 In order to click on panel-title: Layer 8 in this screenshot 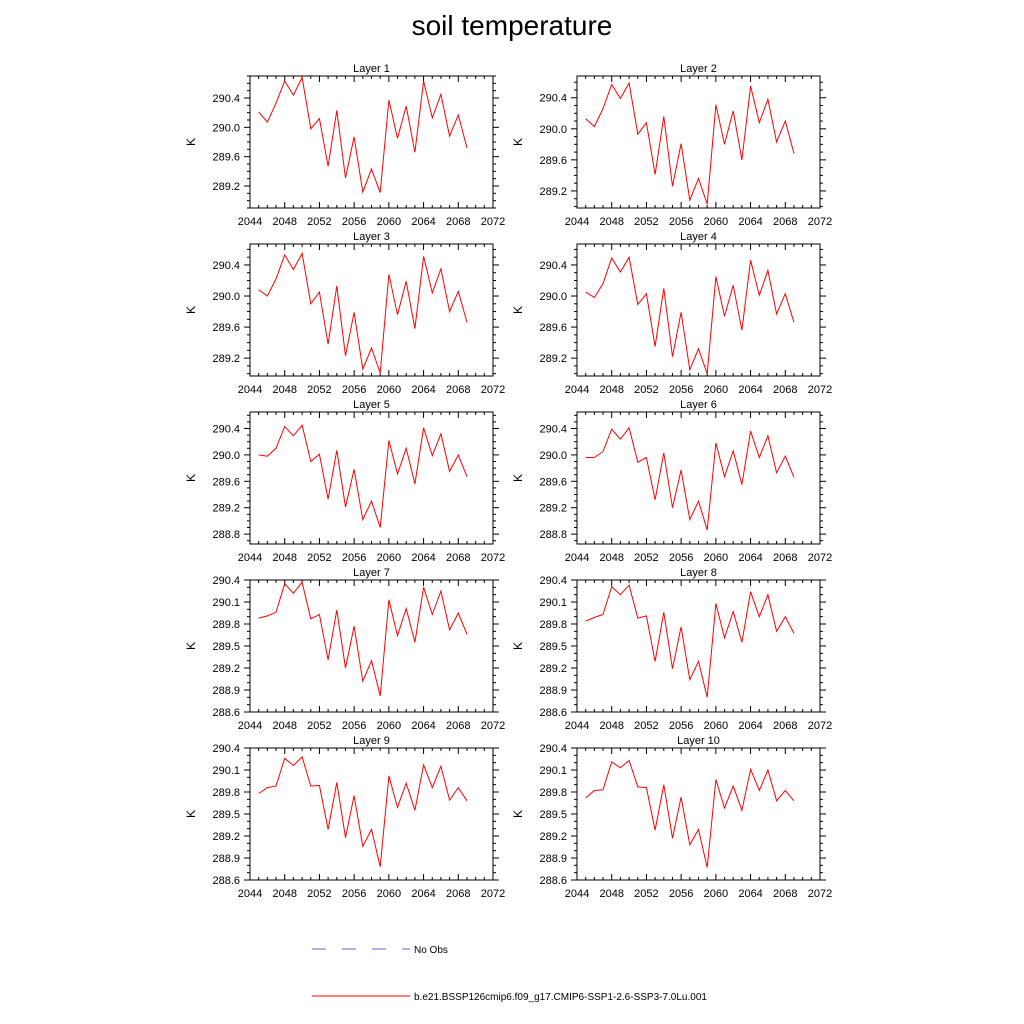, I will do `click(698, 573)`.